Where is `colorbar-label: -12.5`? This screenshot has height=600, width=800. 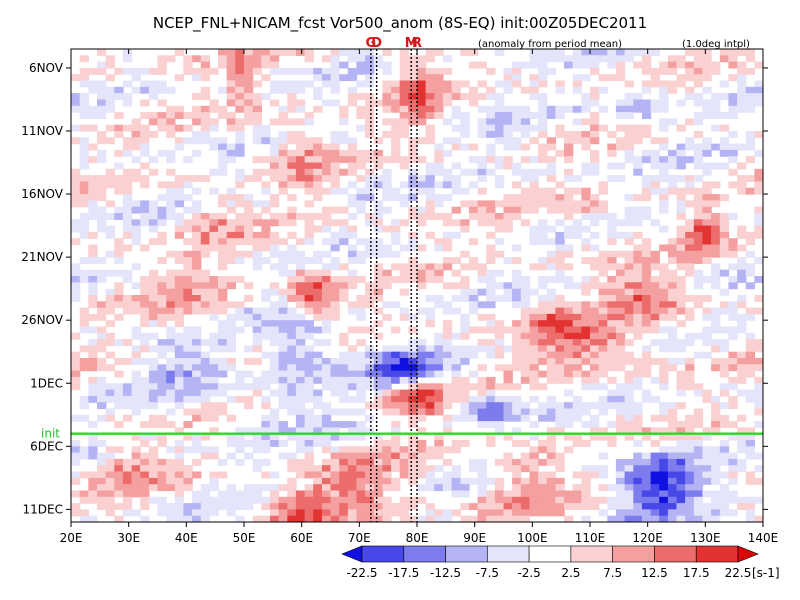 colorbar-label: -12.5 is located at coordinates (445, 573).